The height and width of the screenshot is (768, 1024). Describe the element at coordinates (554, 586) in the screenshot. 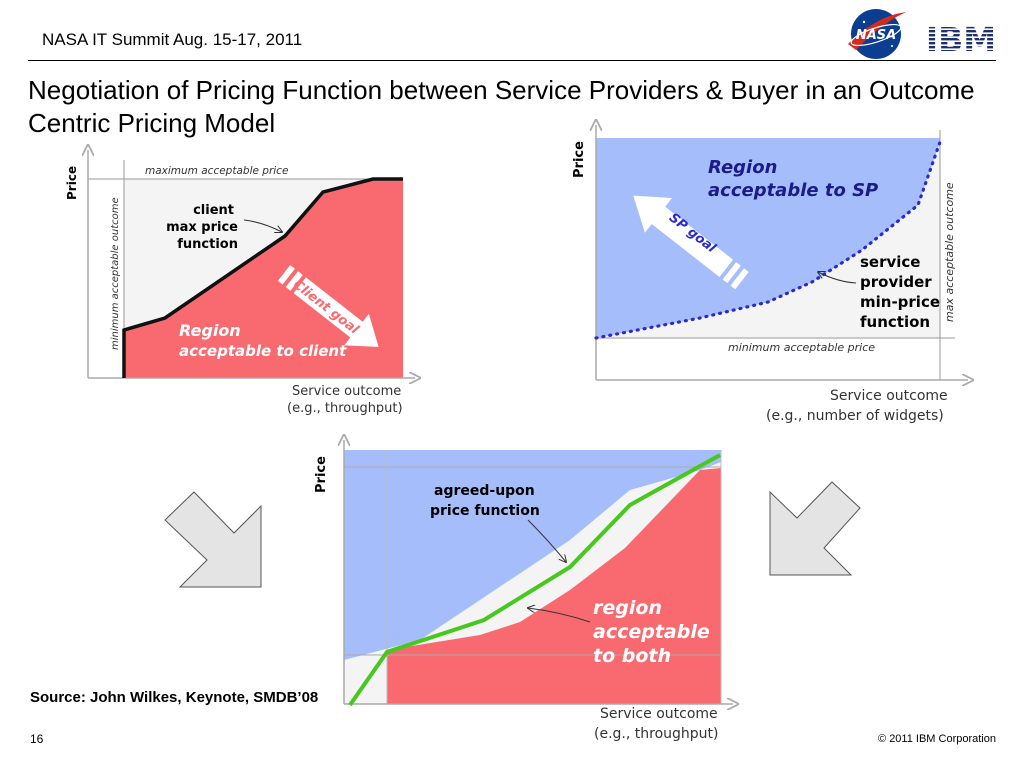

I see `both-client-region` at that location.